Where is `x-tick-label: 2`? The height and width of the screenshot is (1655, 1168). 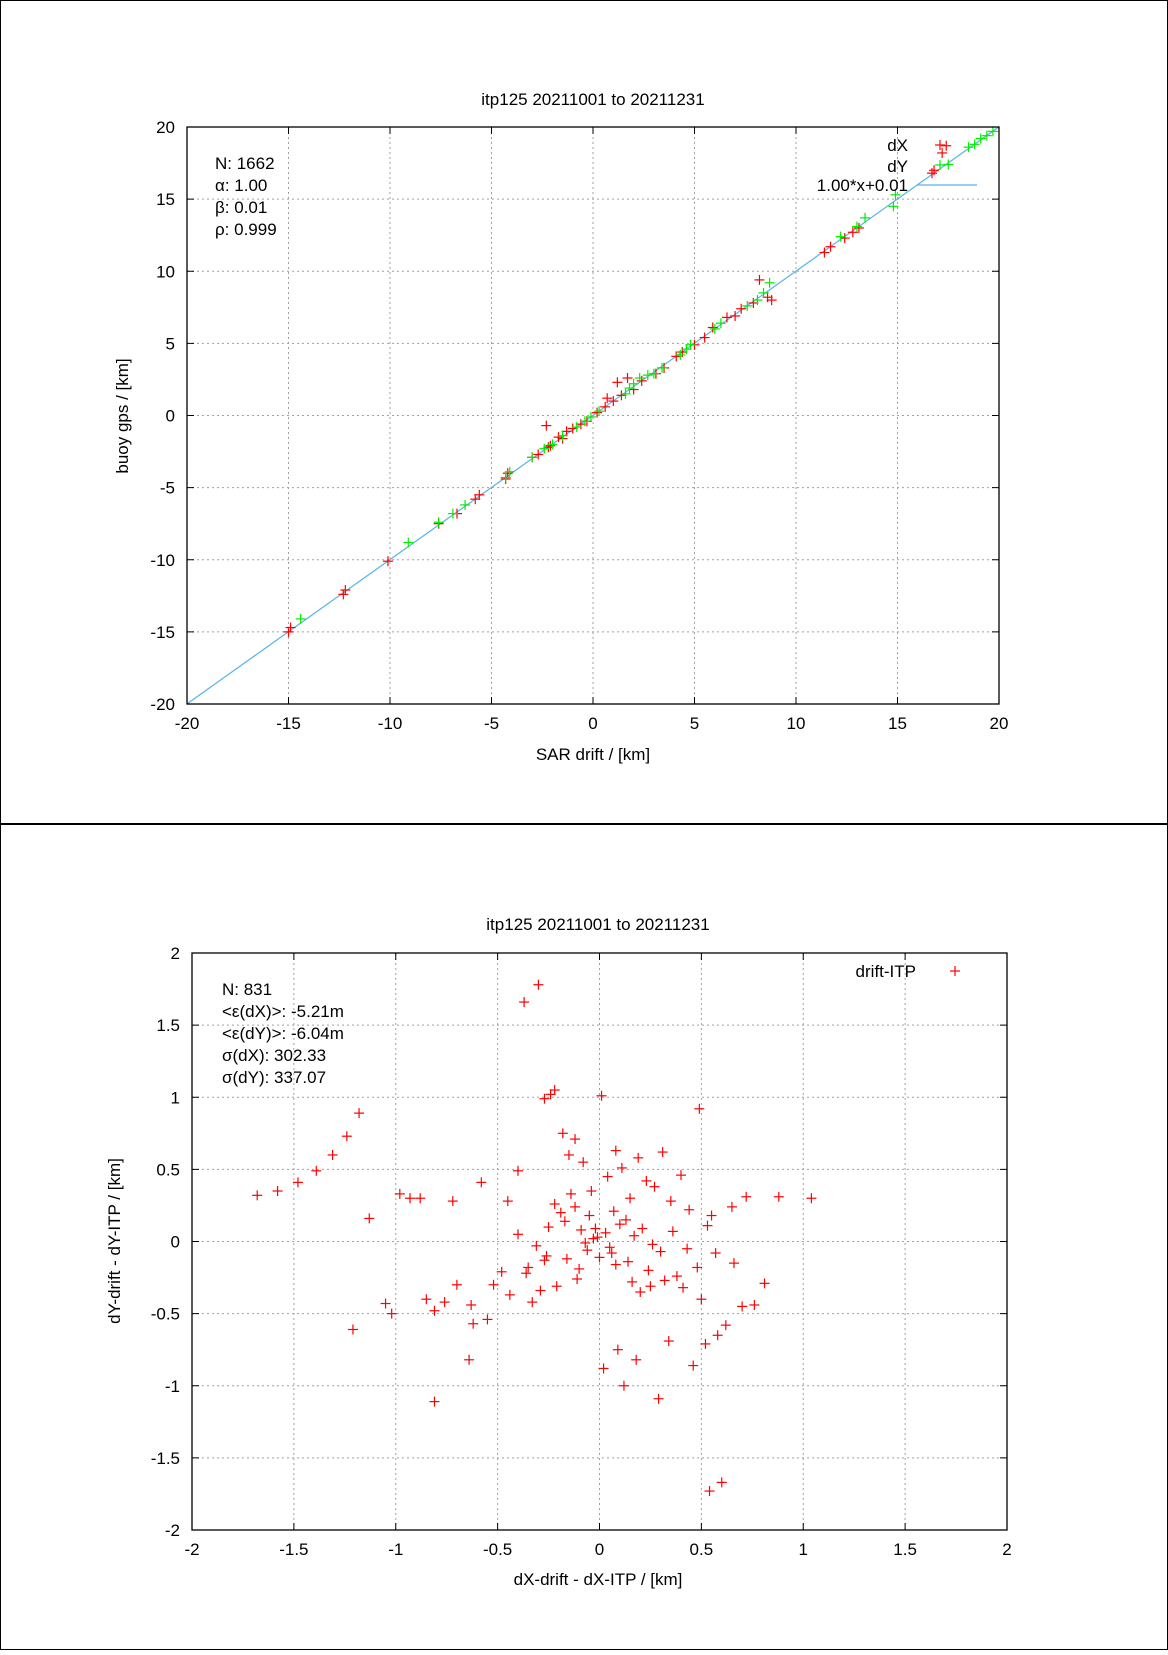 x-tick-label: 2 is located at coordinates (1006, 1549).